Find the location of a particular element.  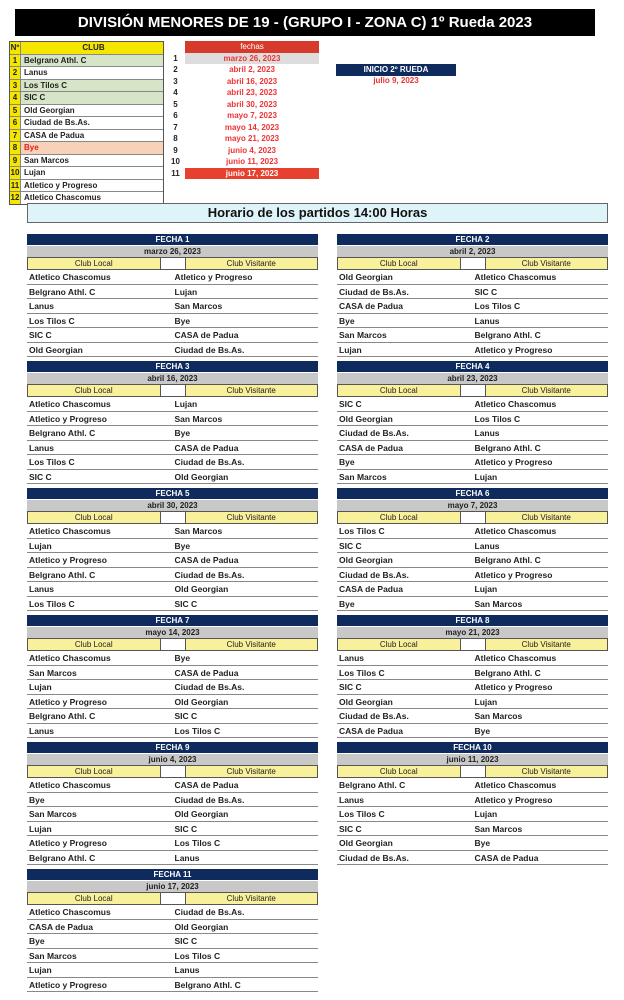

club-row: 3 Los Tilos C is located at coordinates (86, 84).